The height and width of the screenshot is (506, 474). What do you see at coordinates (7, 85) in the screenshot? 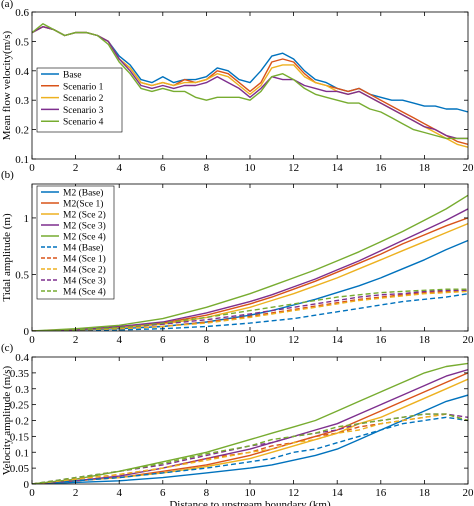
I see `y-axis-label: Mean flow velocity(m/s)` at bounding box center [7, 85].